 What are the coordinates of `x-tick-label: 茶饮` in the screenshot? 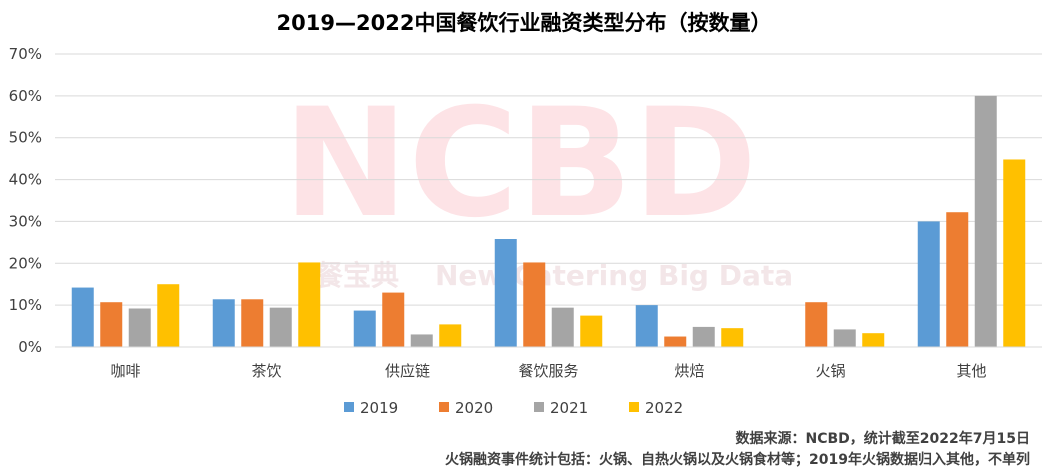 It's located at (266, 371).